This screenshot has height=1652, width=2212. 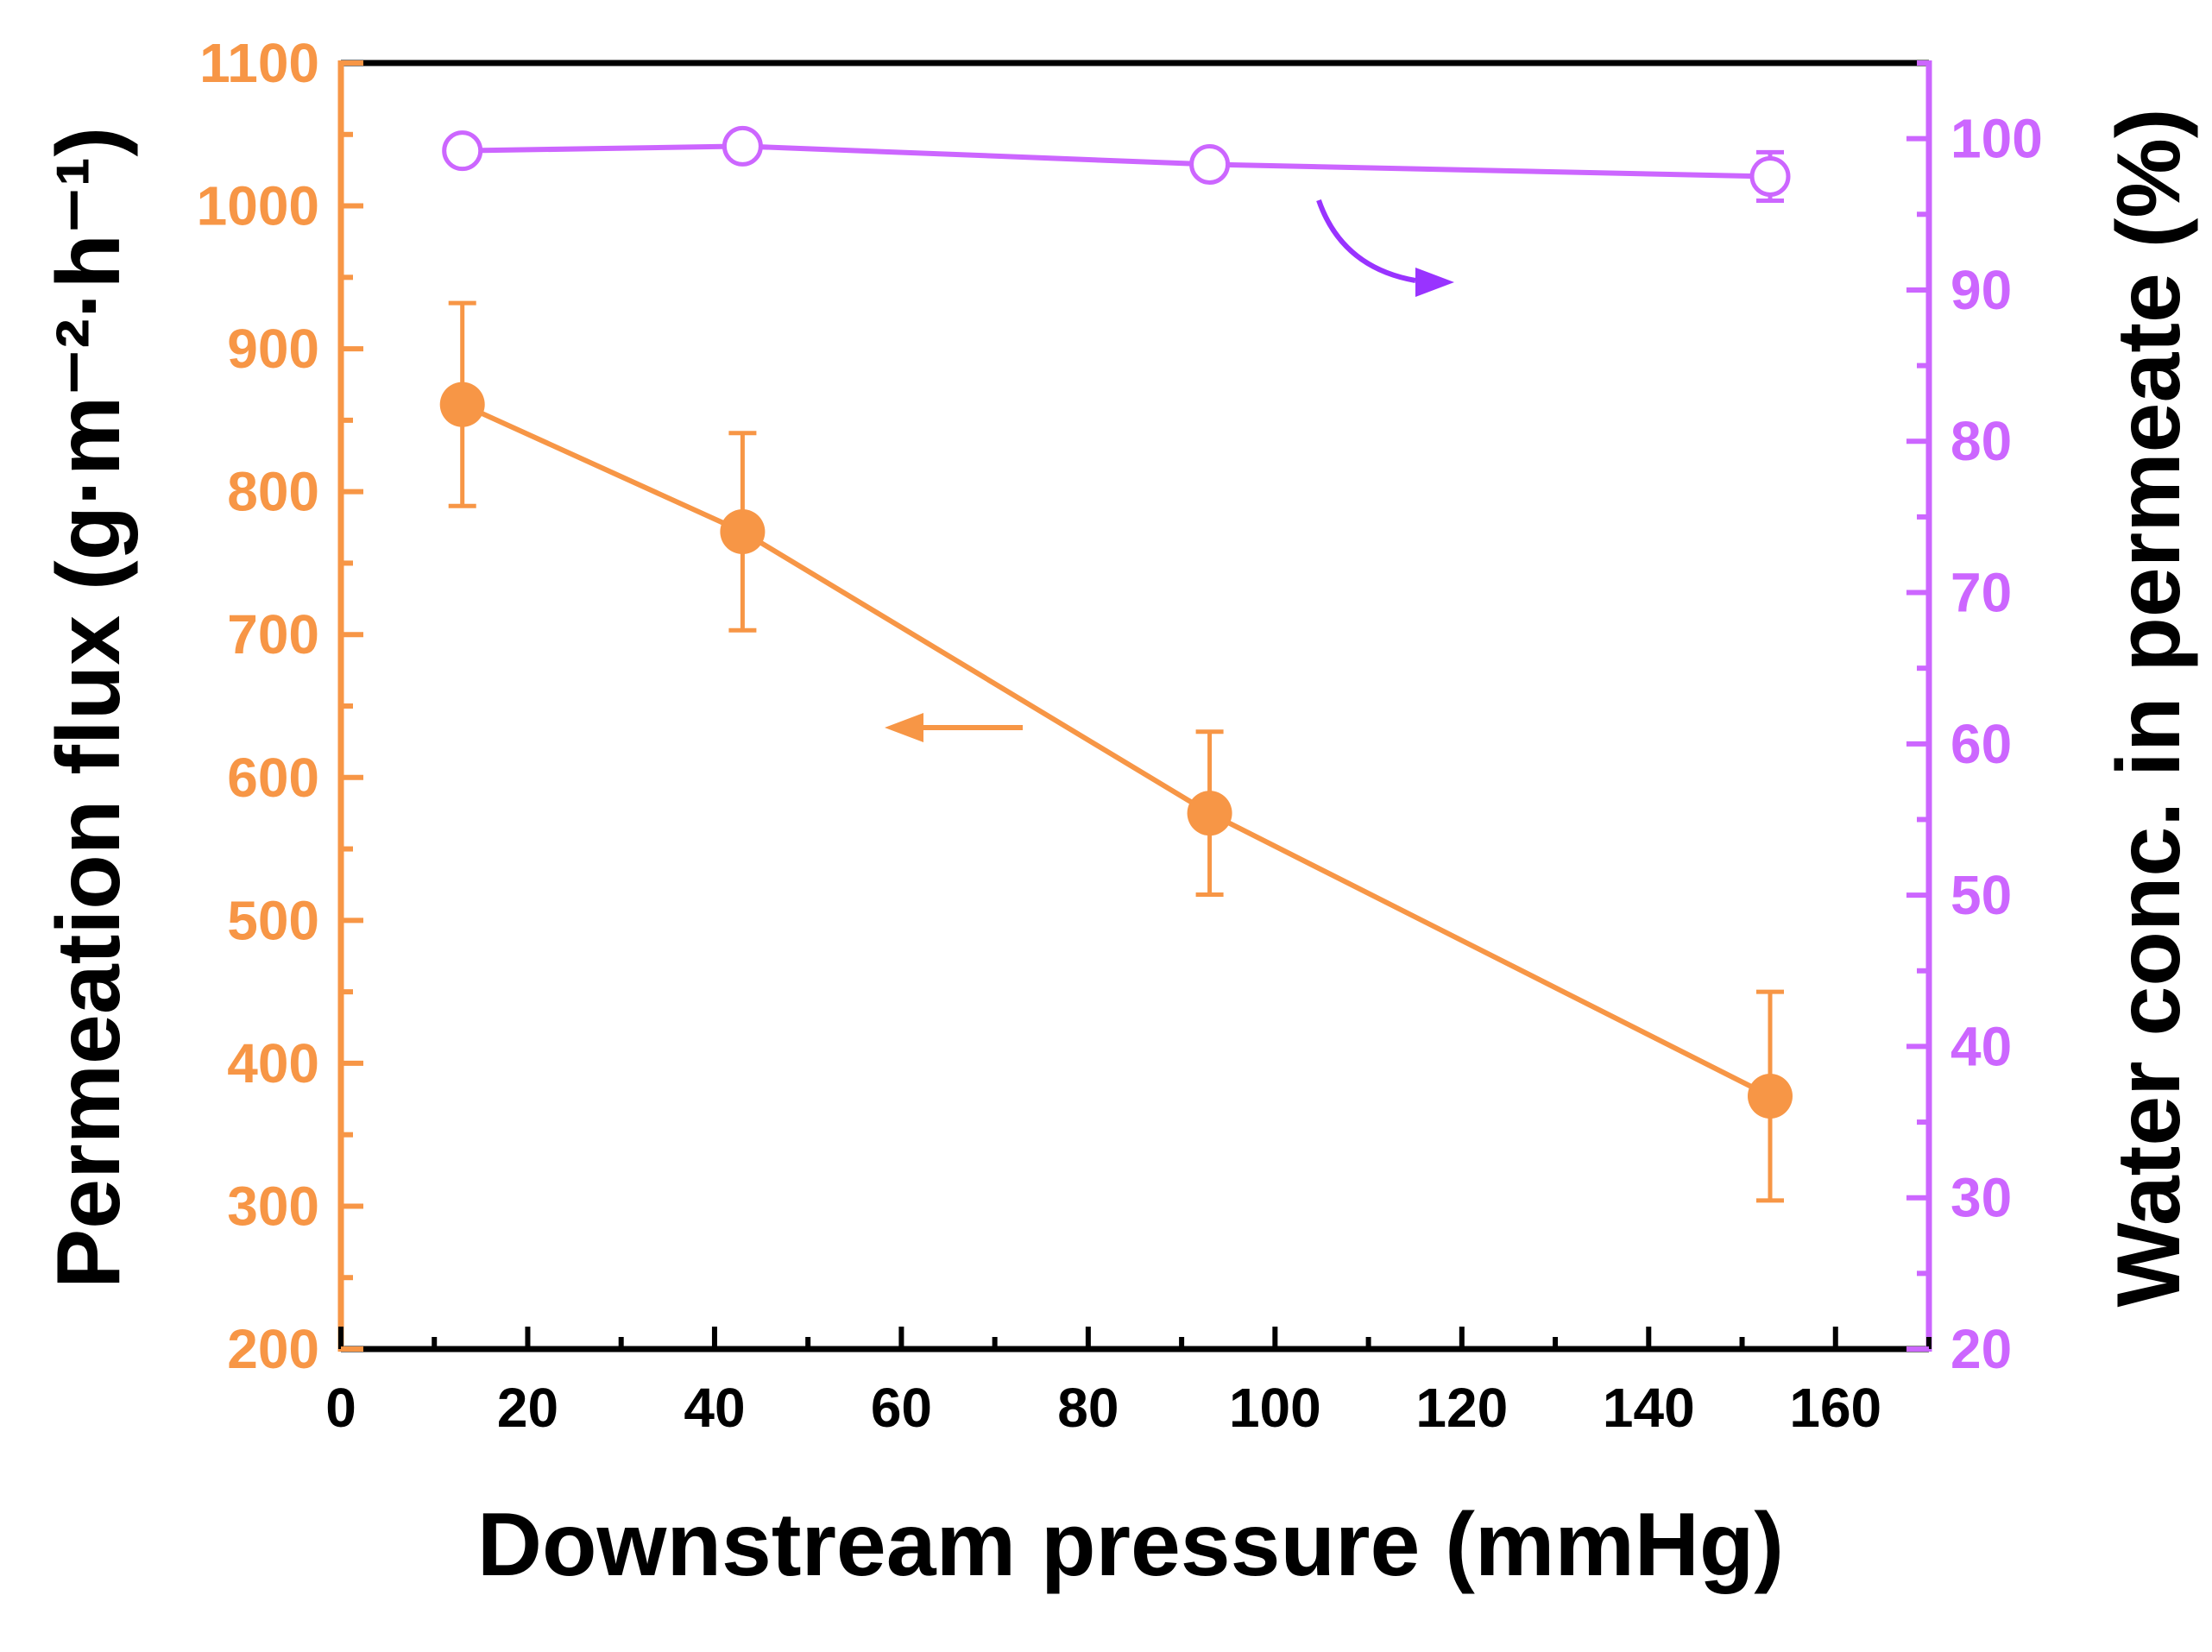 I want to click on x-tick-label: 20, so click(x=527, y=1408).